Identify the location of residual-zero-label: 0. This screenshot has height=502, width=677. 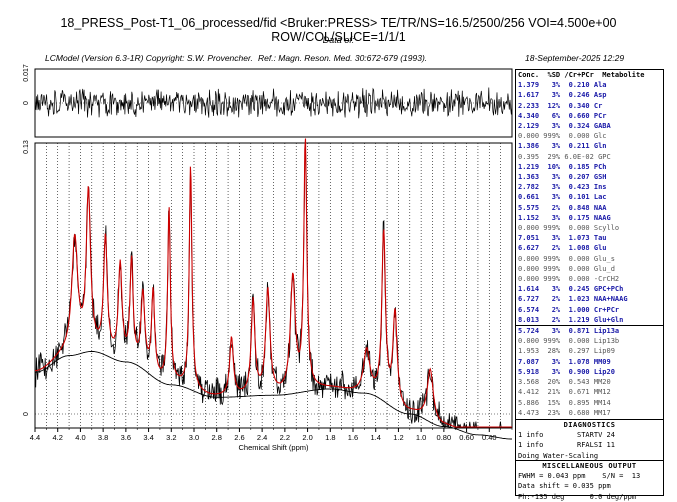
(26, 103).